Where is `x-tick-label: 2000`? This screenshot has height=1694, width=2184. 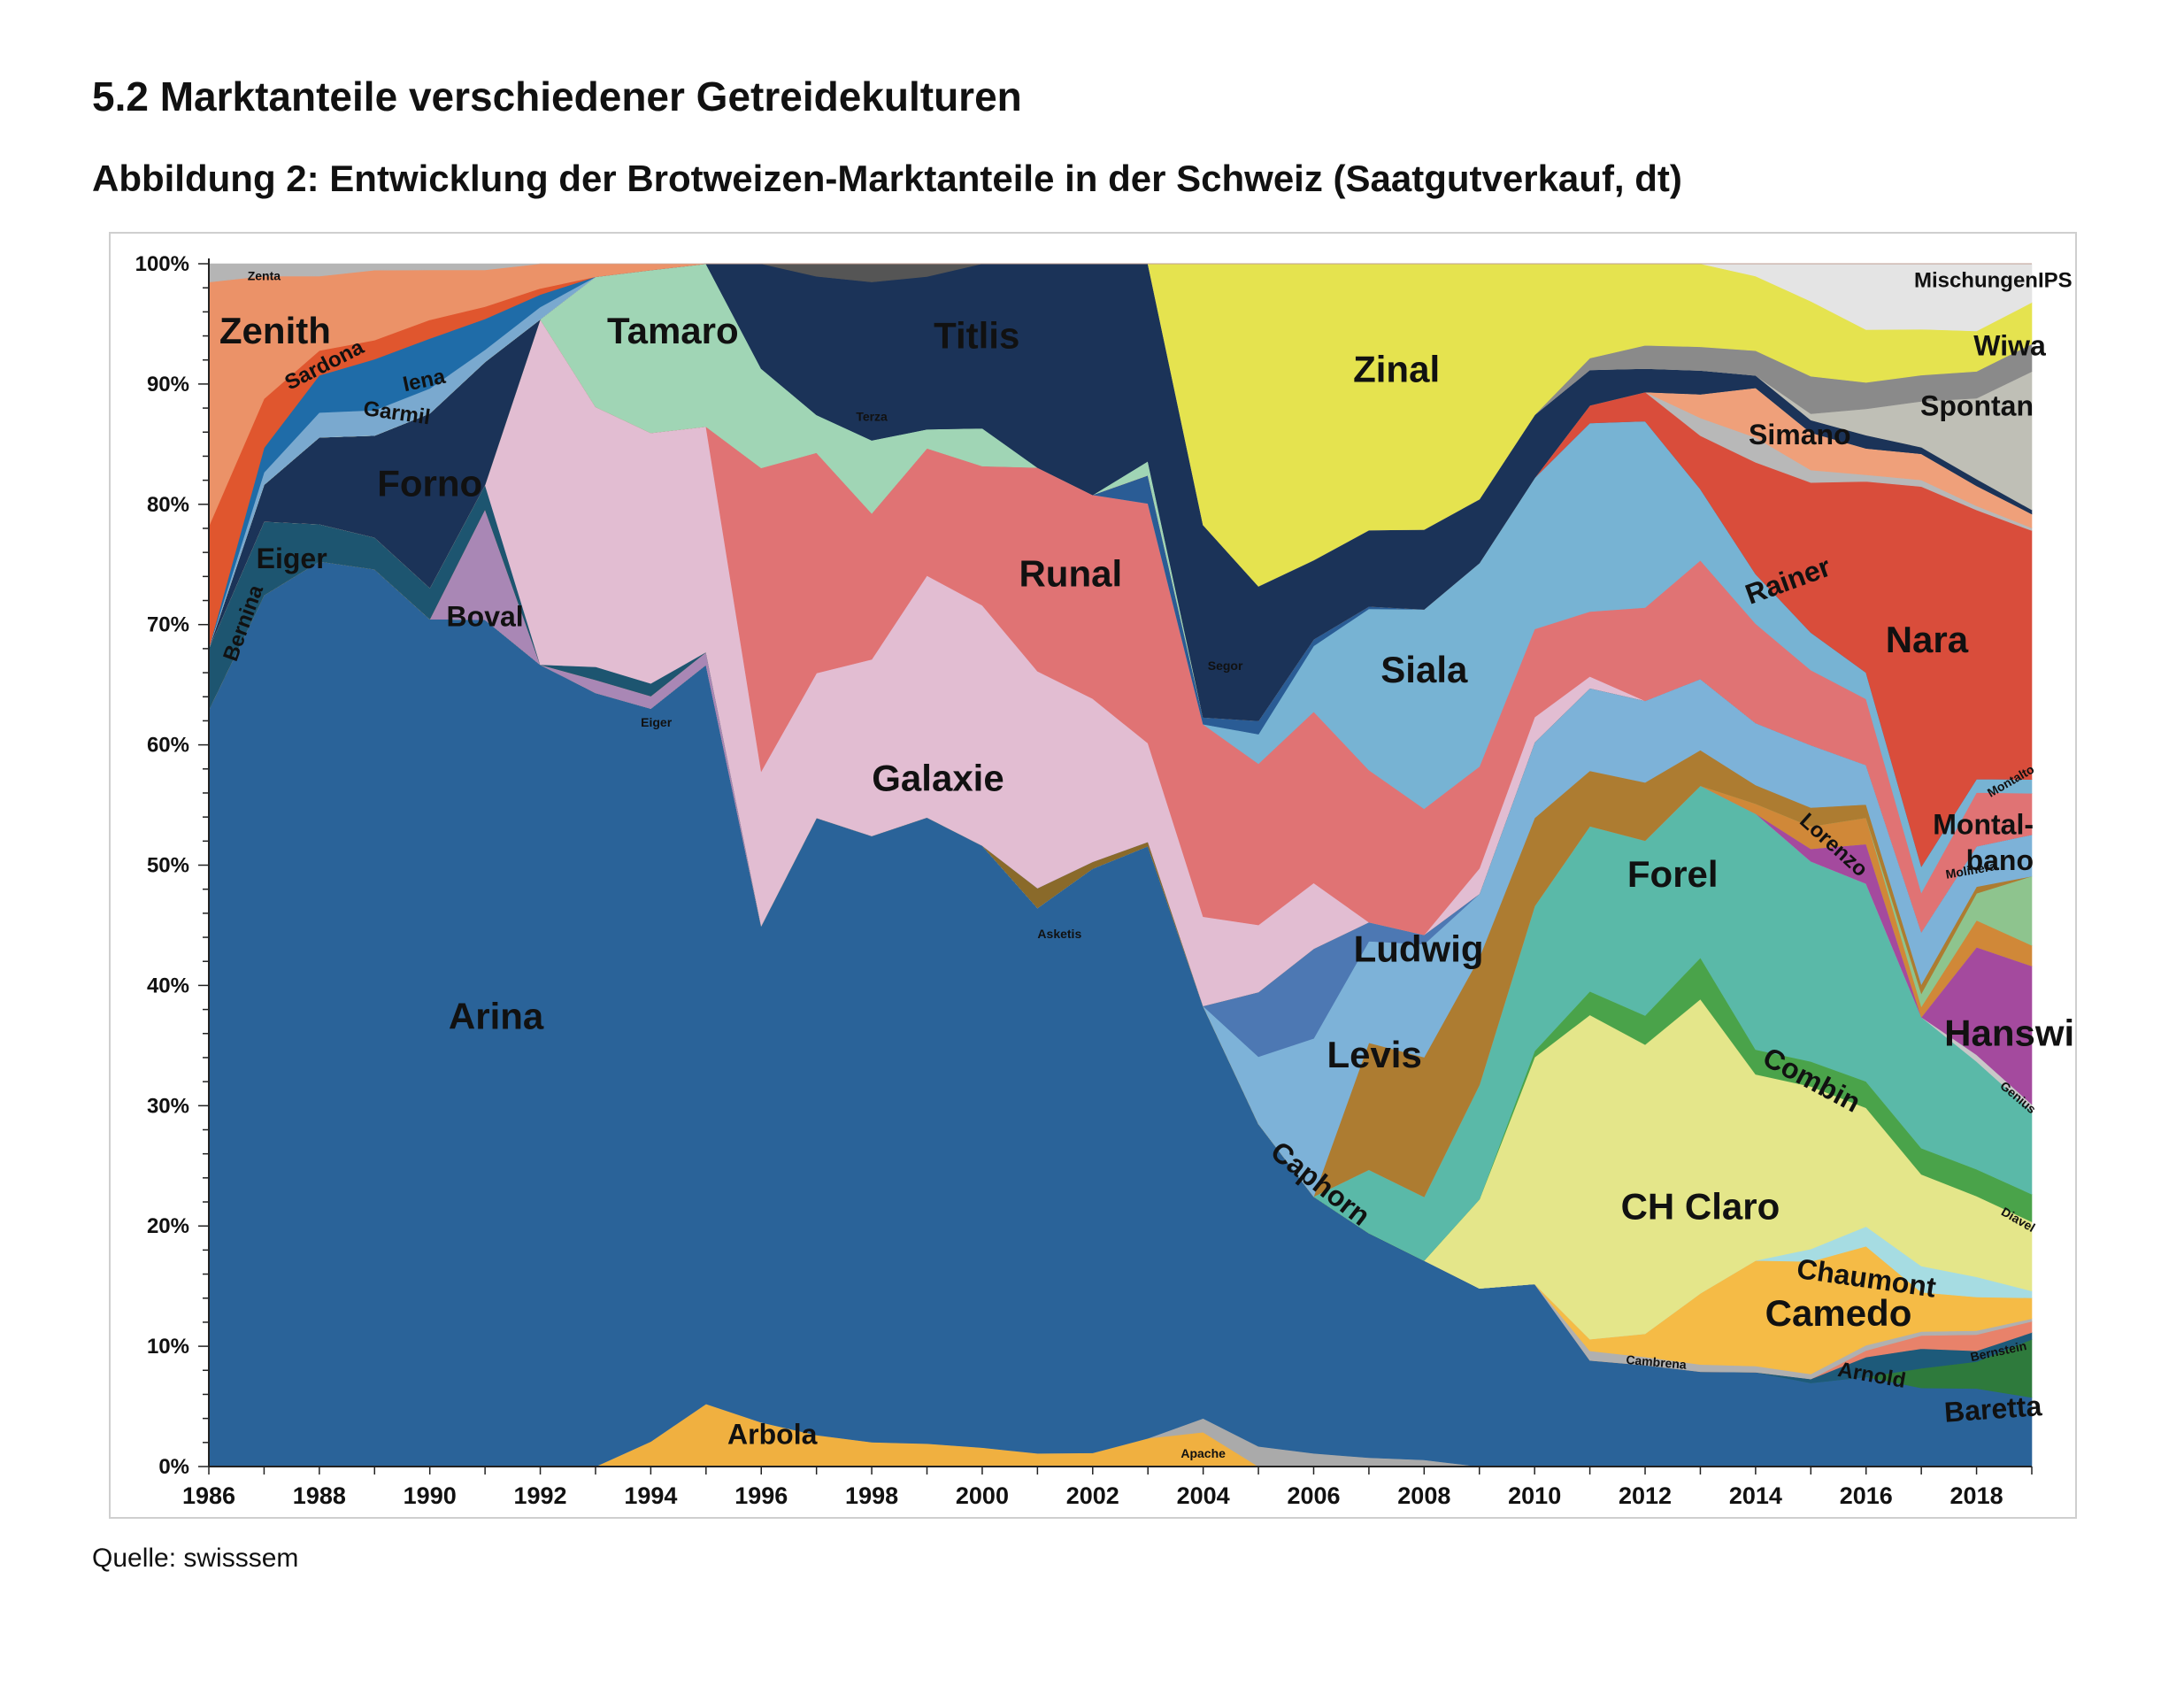 x-tick-label: 2000 is located at coordinates (983, 1496).